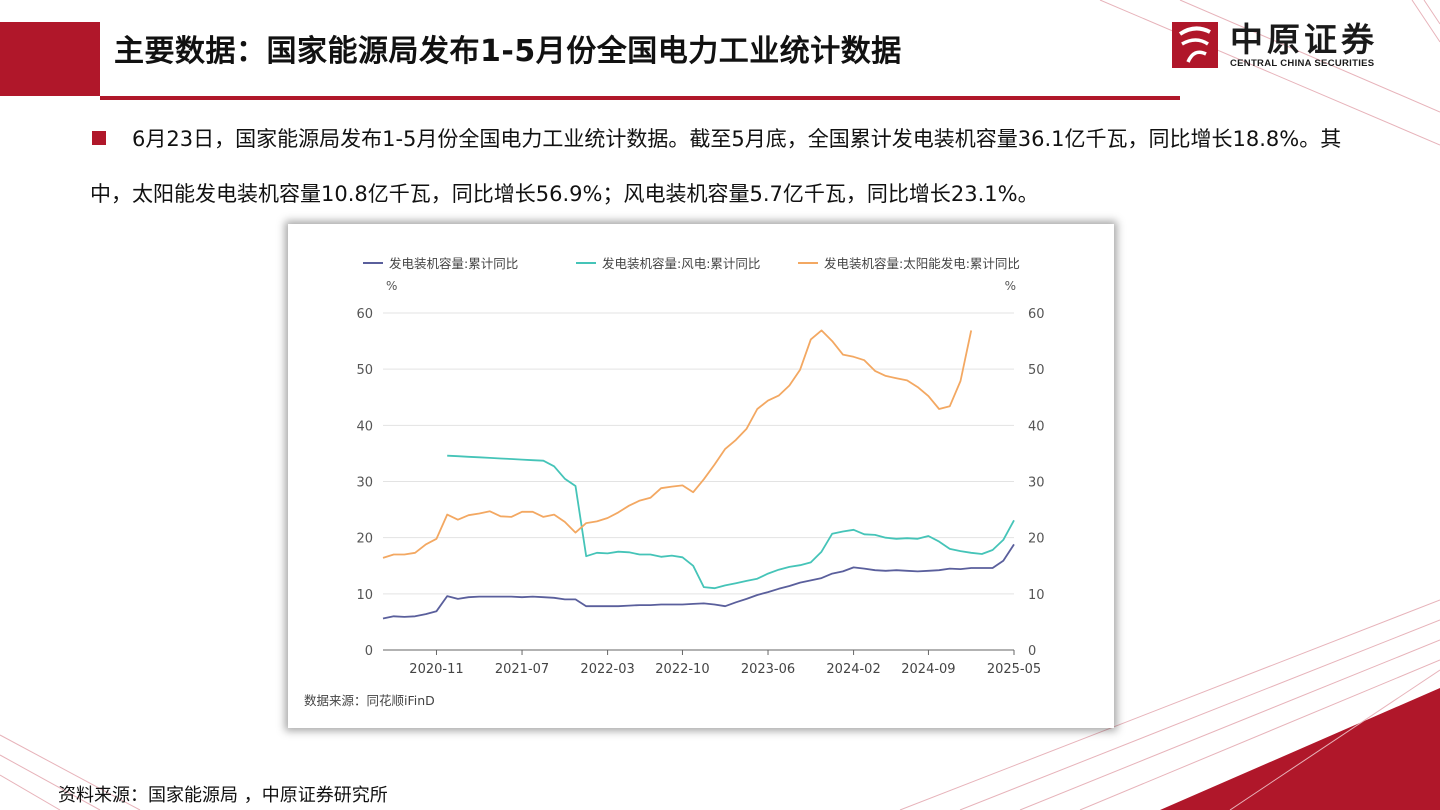 The width and height of the screenshot is (1440, 810). What do you see at coordinates (1036, 314) in the screenshot?
I see `y-tick-label-right: 60` at bounding box center [1036, 314].